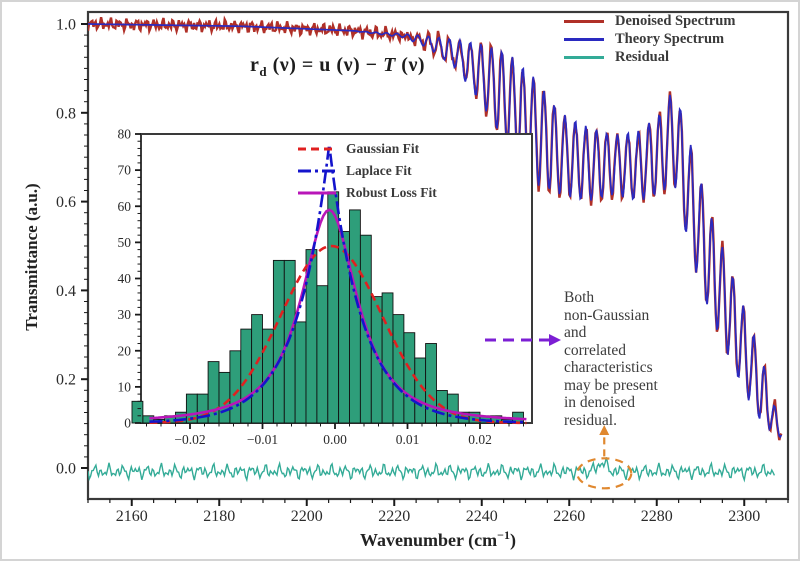 Image resolution: width=800 pixels, height=561 pixels. Describe the element at coordinates (263, 71) in the screenshot. I see `equation-sub: d` at that location.